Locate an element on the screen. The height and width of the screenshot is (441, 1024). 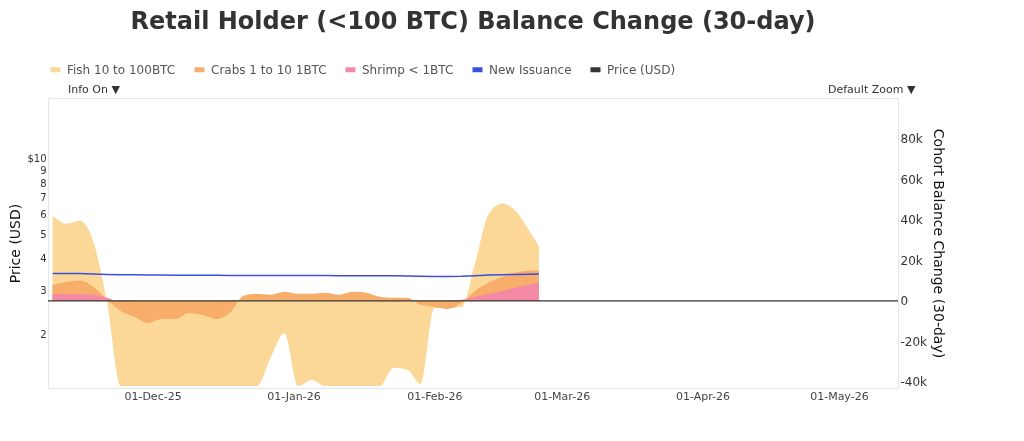
legend-label: Price (USD) is located at coordinates (641, 69).